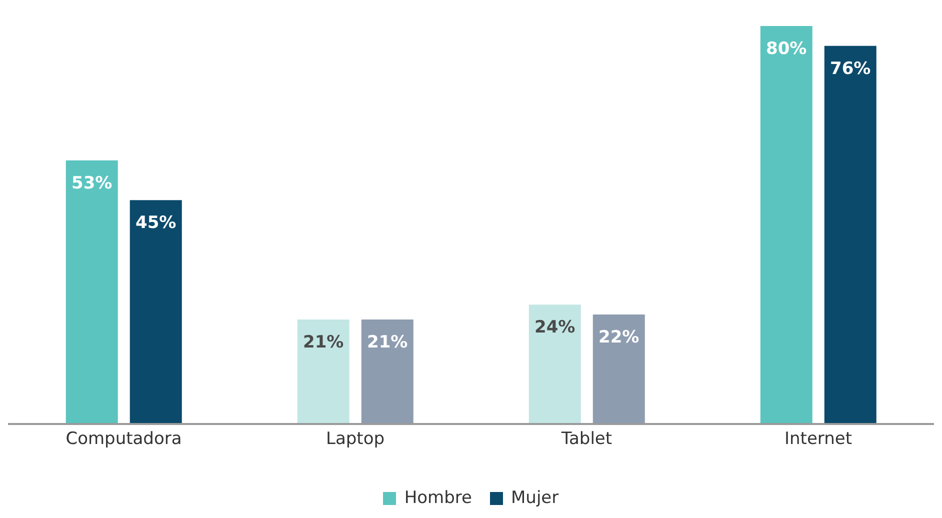 The height and width of the screenshot is (518, 942). I want to click on data-label: 80%, so click(786, 49).